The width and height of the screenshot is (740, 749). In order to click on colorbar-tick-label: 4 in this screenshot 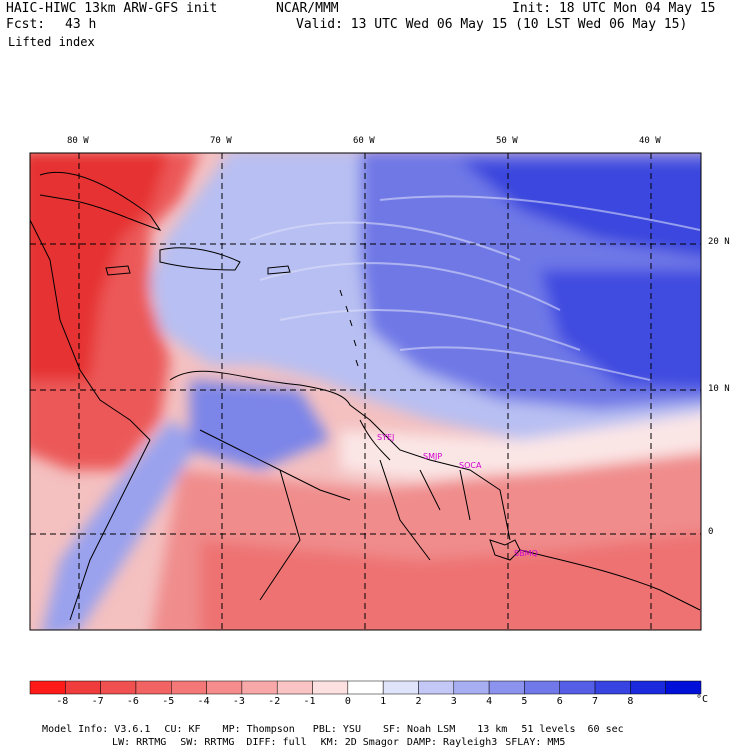, I will do `click(489, 701)`.